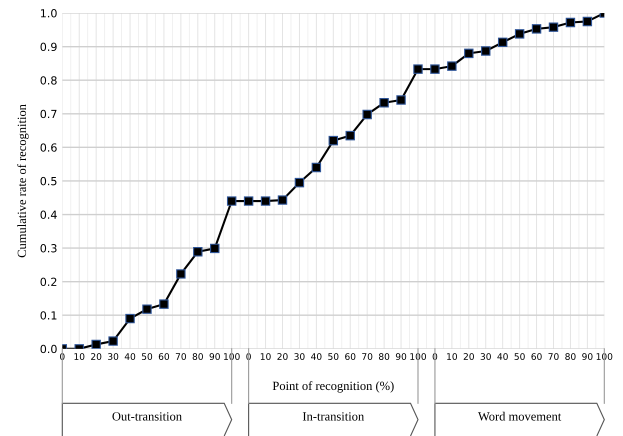 The width and height of the screenshot is (623, 436). Describe the element at coordinates (48, 248) in the screenshot. I see `y-tick-label: 0.3` at that location.